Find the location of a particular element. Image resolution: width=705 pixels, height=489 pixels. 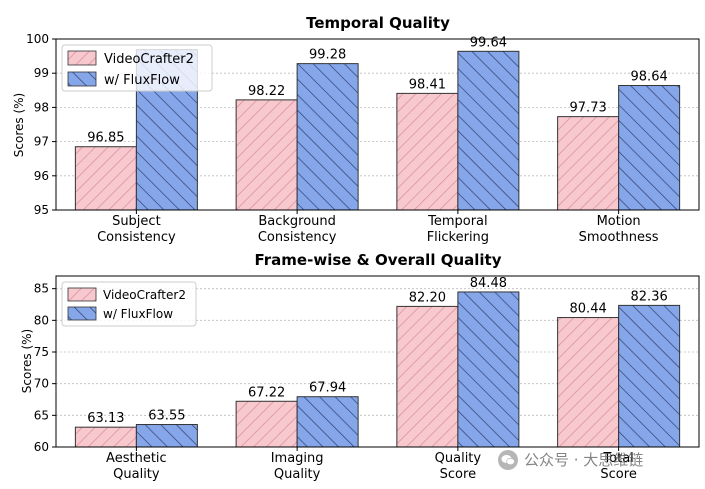

x-tick-label: Background is located at coordinates (297, 221).